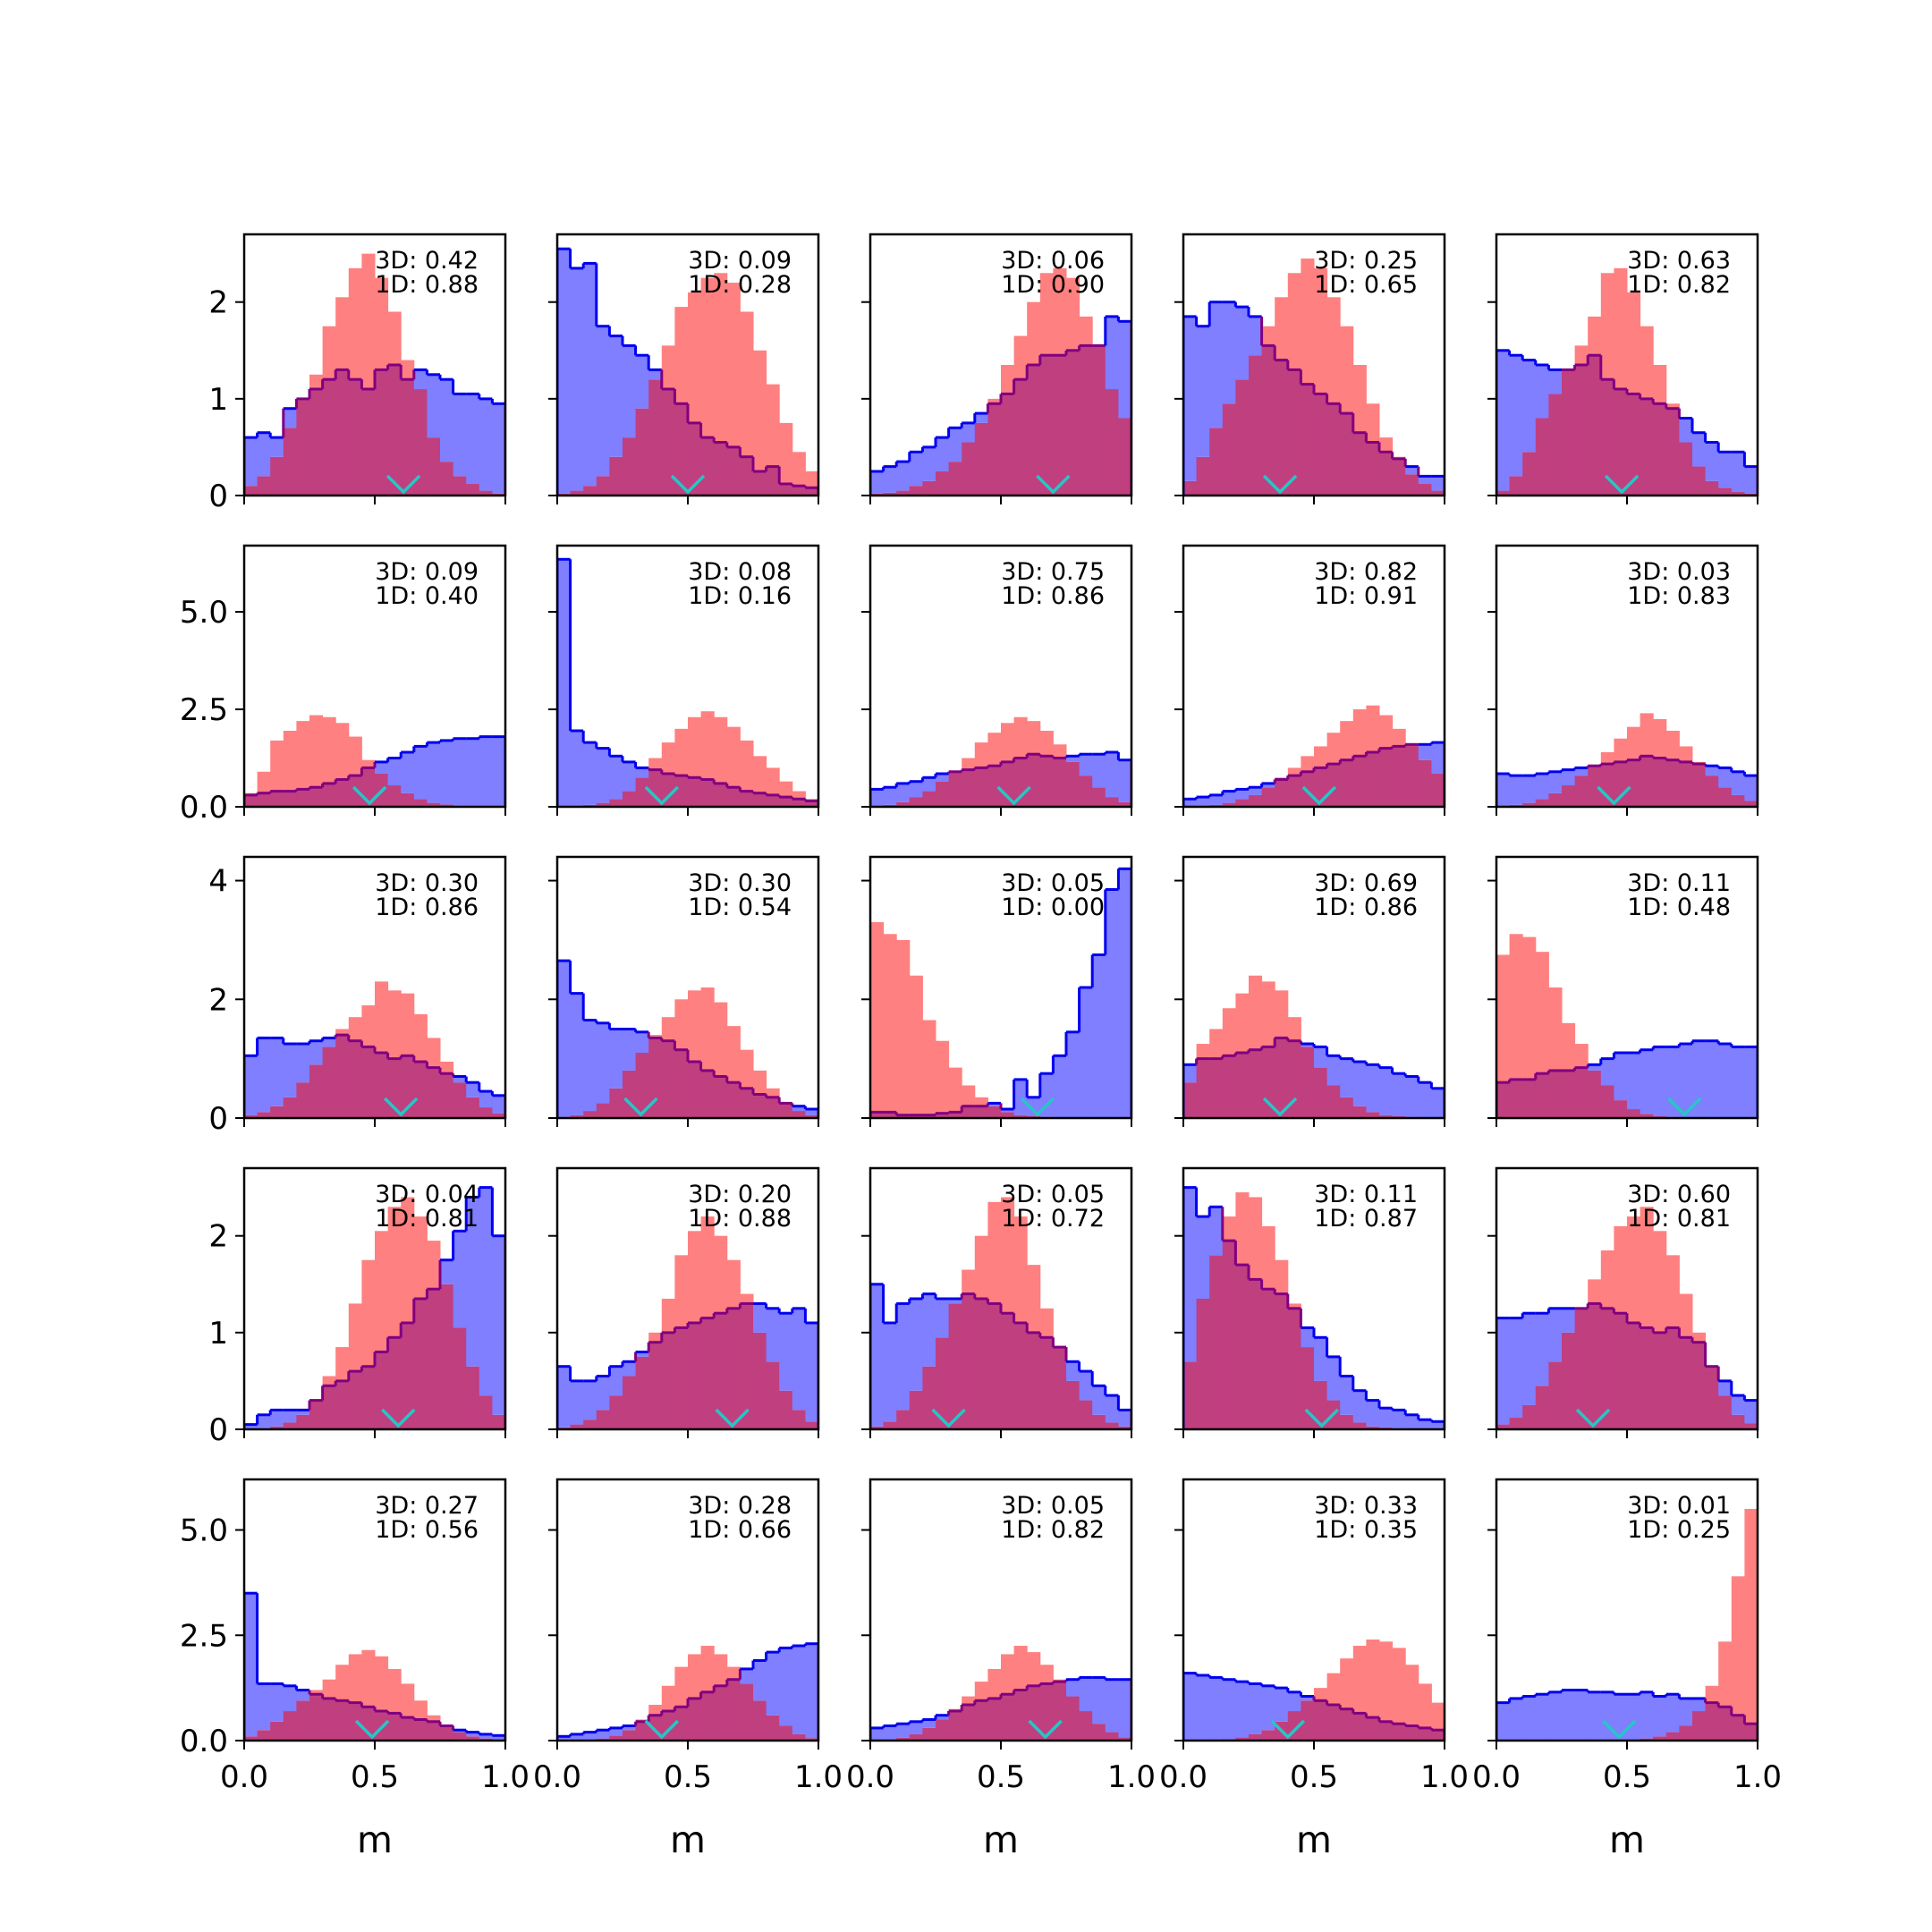 This screenshot has height=1932, width=1932. Describe the element at coordinates (218, 1334) in the screenshot. I see `y-tick-label: 1` at that location.